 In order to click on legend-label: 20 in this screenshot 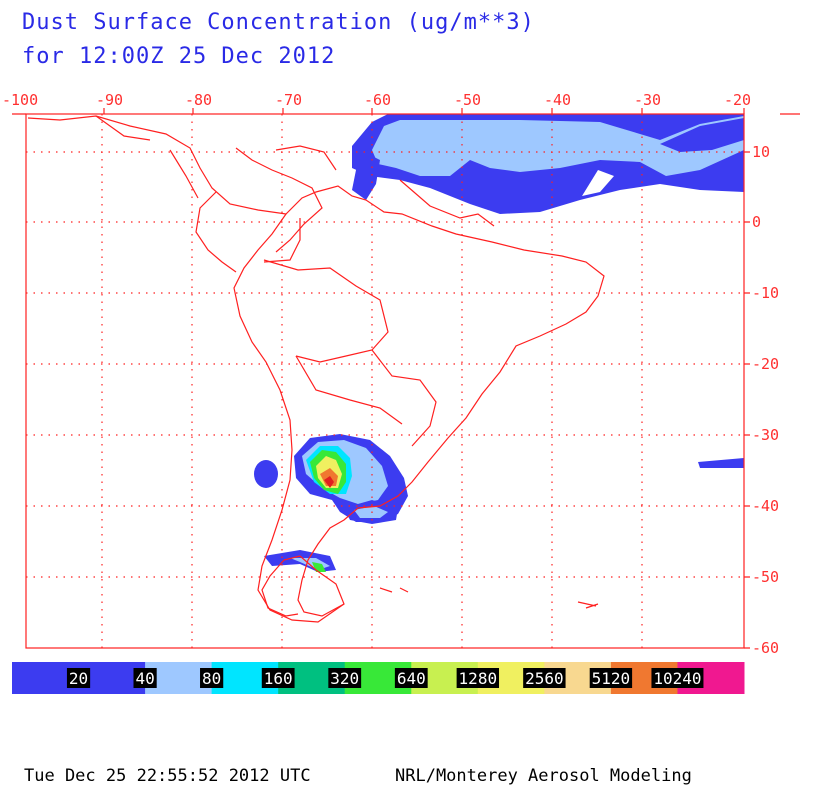, I will do `click(78, 678)`.